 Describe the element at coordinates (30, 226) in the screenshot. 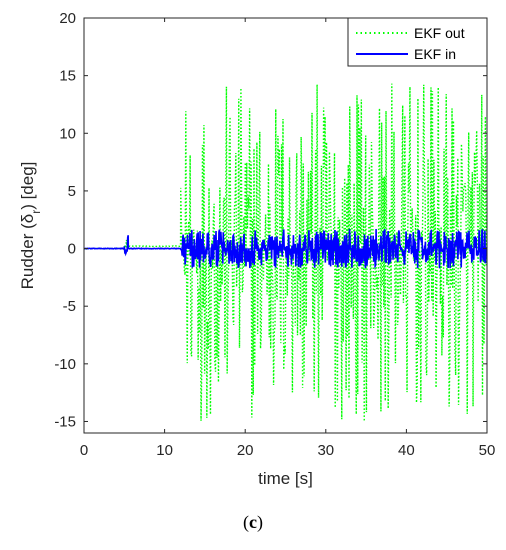

I see `y-axis-title: Rudder (δr) [deg]` at that location.